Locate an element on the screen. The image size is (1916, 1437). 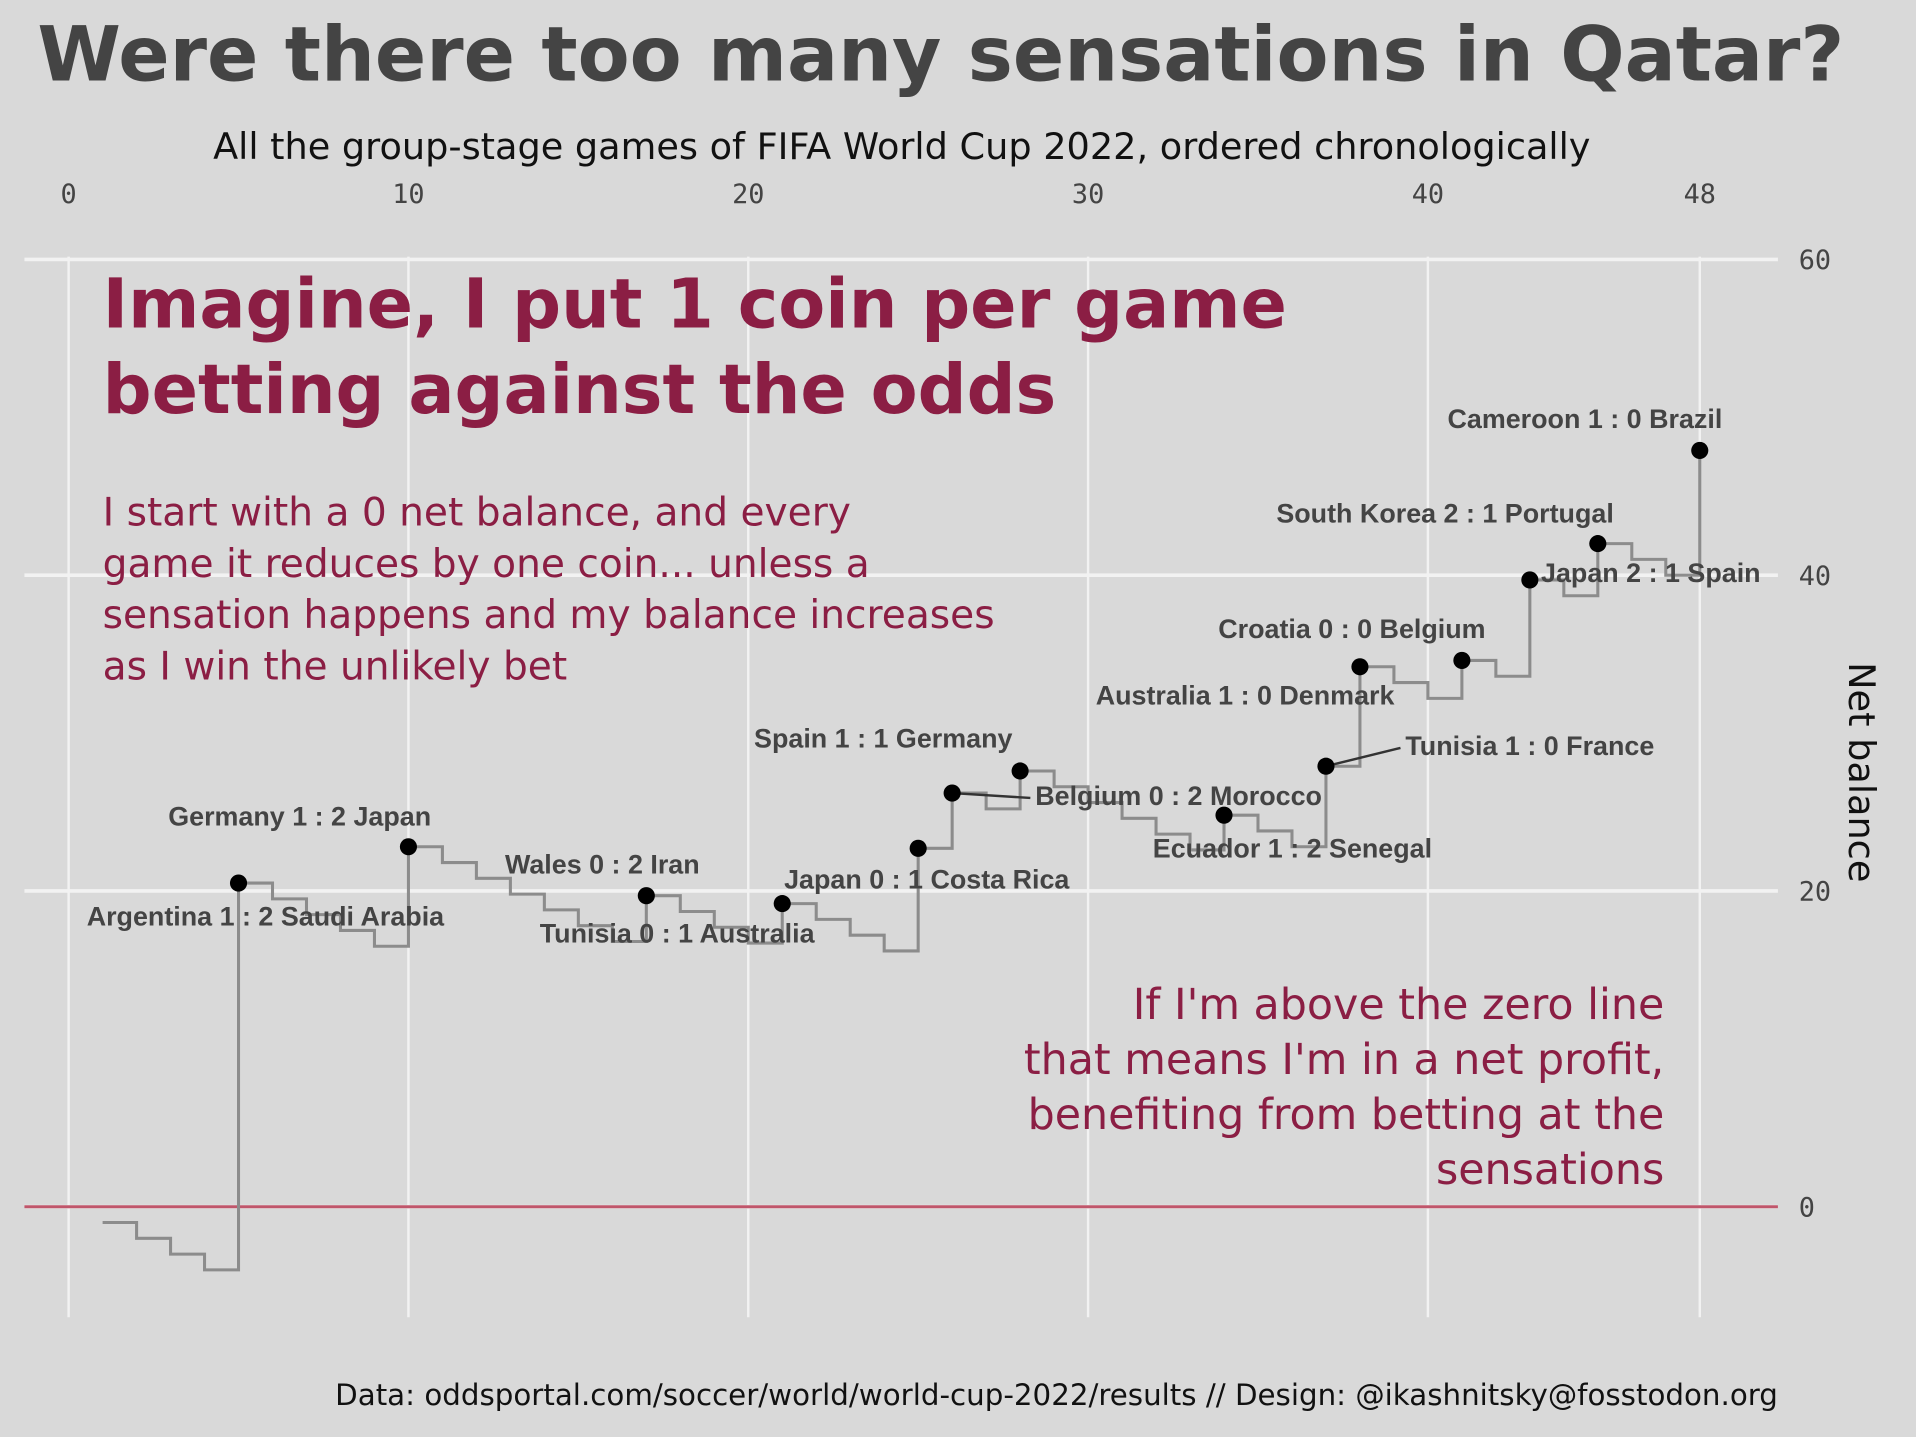
sensation-label: Belgium 0 : 2 Morocco is located at coordinates (1178, 796).